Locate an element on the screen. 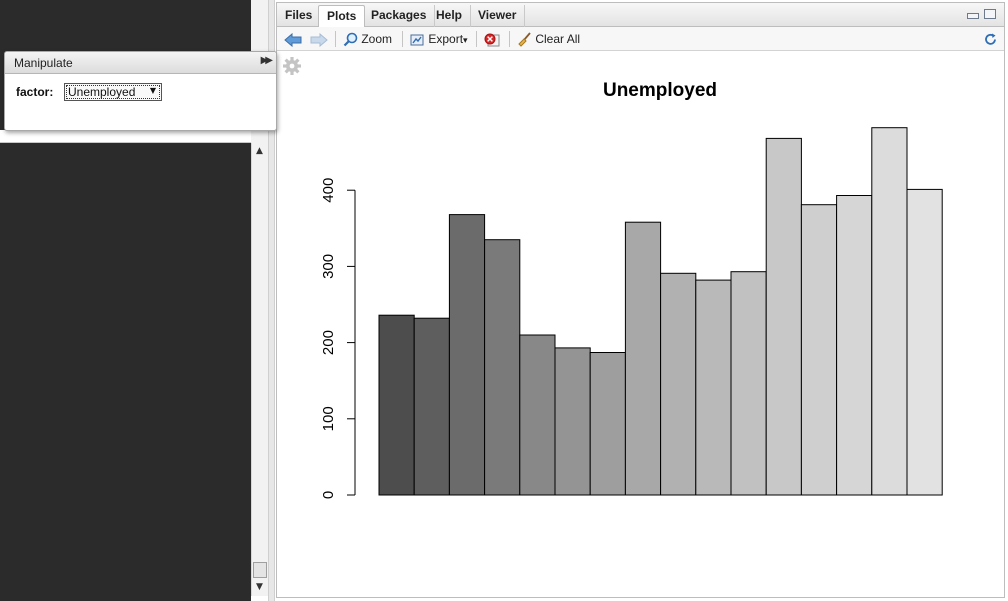 This screenshot has width=1008, height=601. chevron-down-icon: ▼ is located at coordinates (152, 90).